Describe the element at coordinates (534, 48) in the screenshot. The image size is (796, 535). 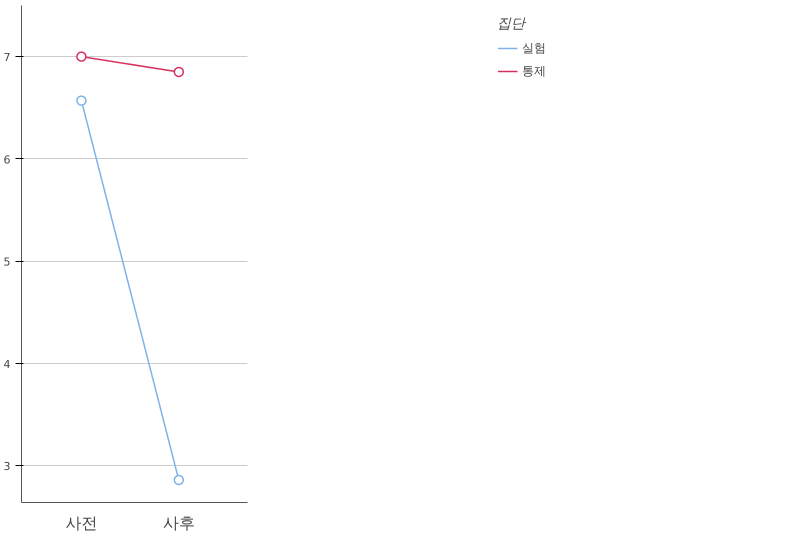
I see `legend-label: 실험` at that location.